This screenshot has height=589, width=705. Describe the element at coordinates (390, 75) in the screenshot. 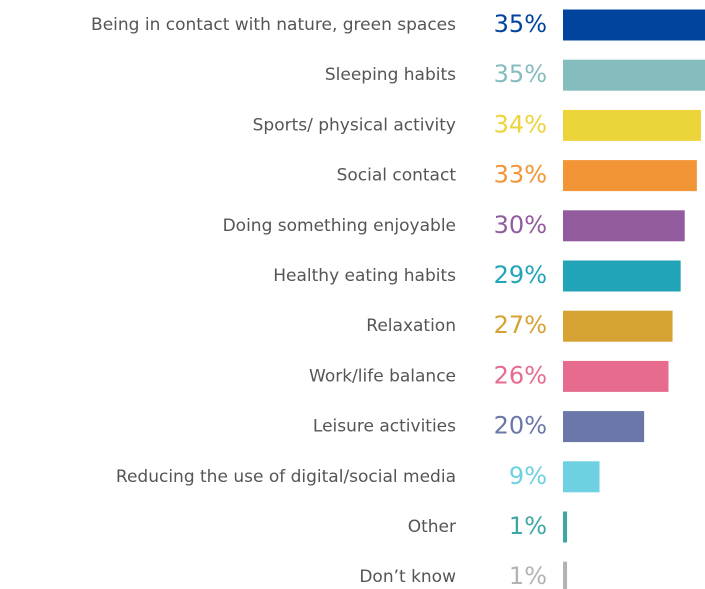

I see `category-label: Sleeping habits` at that location.